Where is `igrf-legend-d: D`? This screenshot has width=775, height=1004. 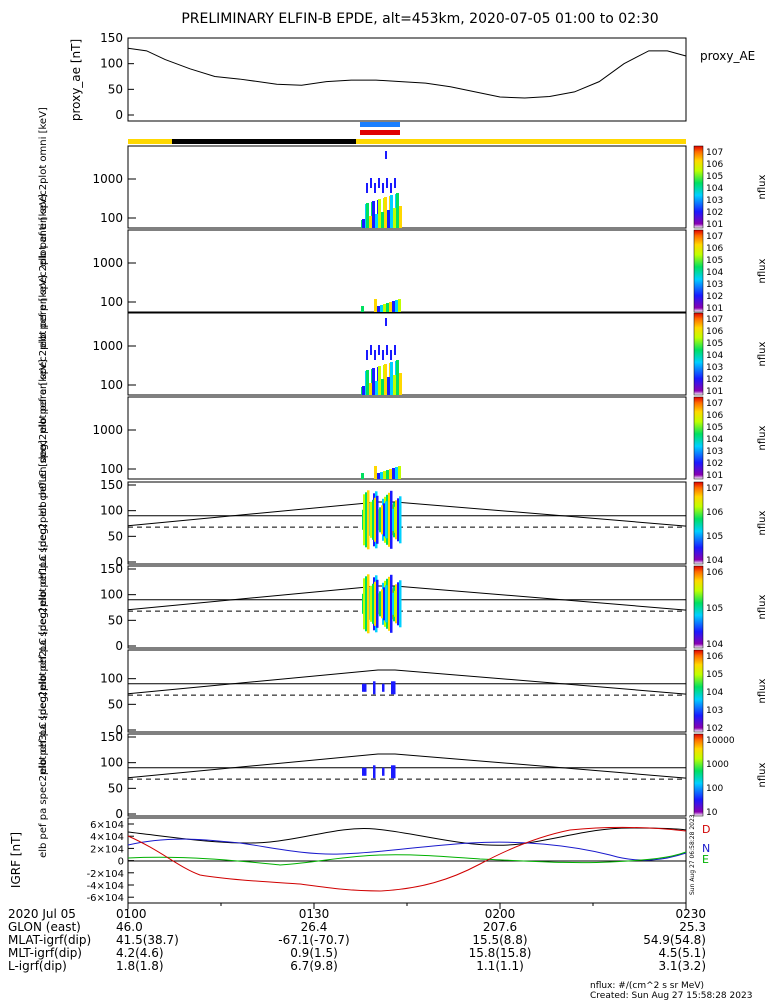
igrf-legend-d: D is located at coordinates (706, 829).